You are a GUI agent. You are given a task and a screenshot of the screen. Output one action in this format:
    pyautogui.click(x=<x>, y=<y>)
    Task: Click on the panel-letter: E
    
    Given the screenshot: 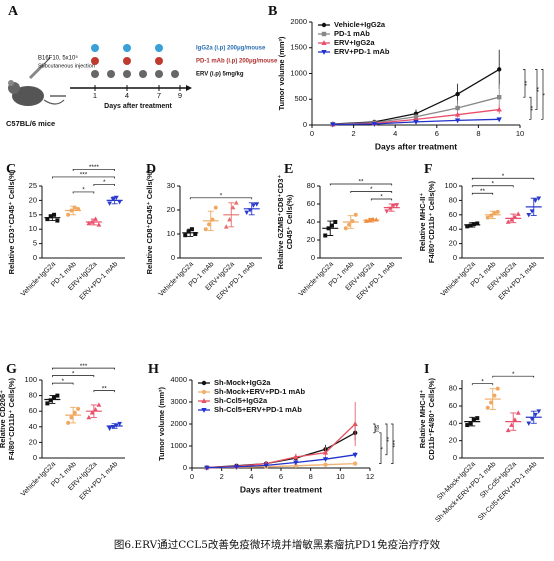 What is the action you would take?
    pyautogui.click(x=288, y=169)
    